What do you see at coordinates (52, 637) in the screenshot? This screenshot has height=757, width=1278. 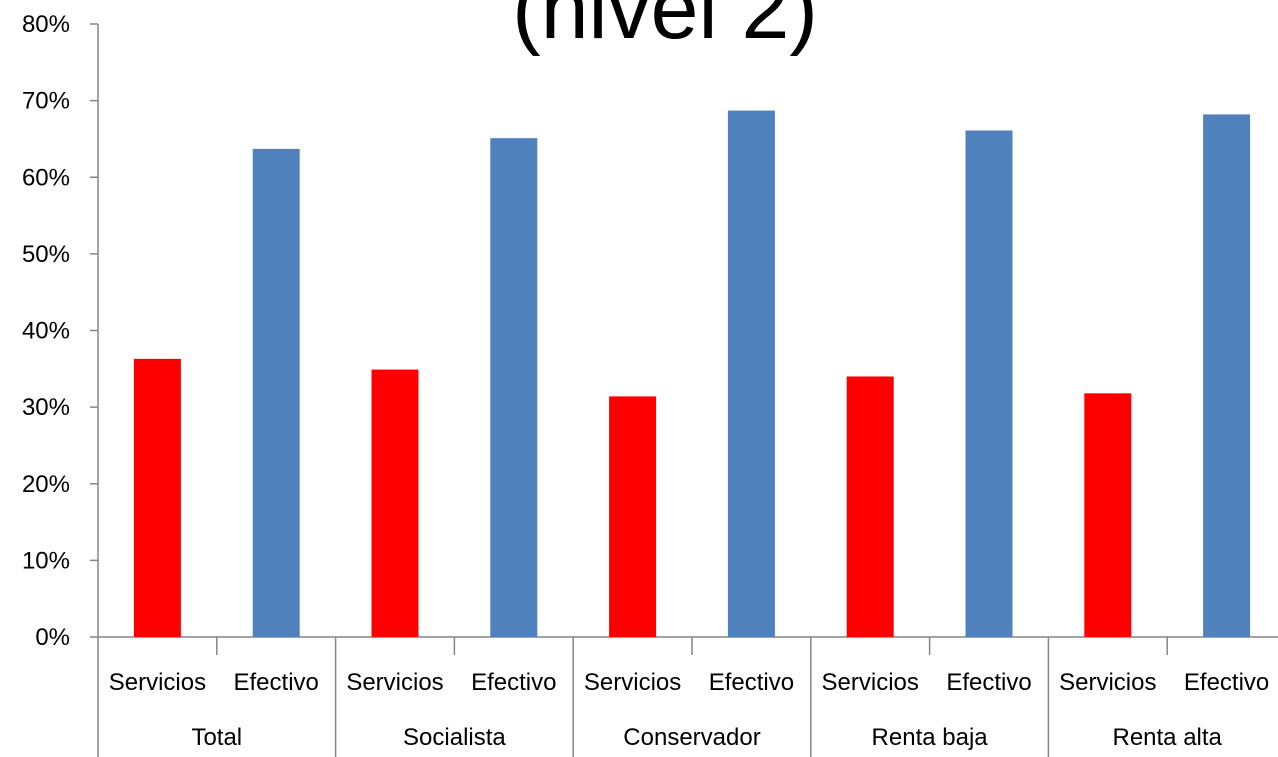 I see `y-tick-label: 0%` at bounding box center [52, 637].